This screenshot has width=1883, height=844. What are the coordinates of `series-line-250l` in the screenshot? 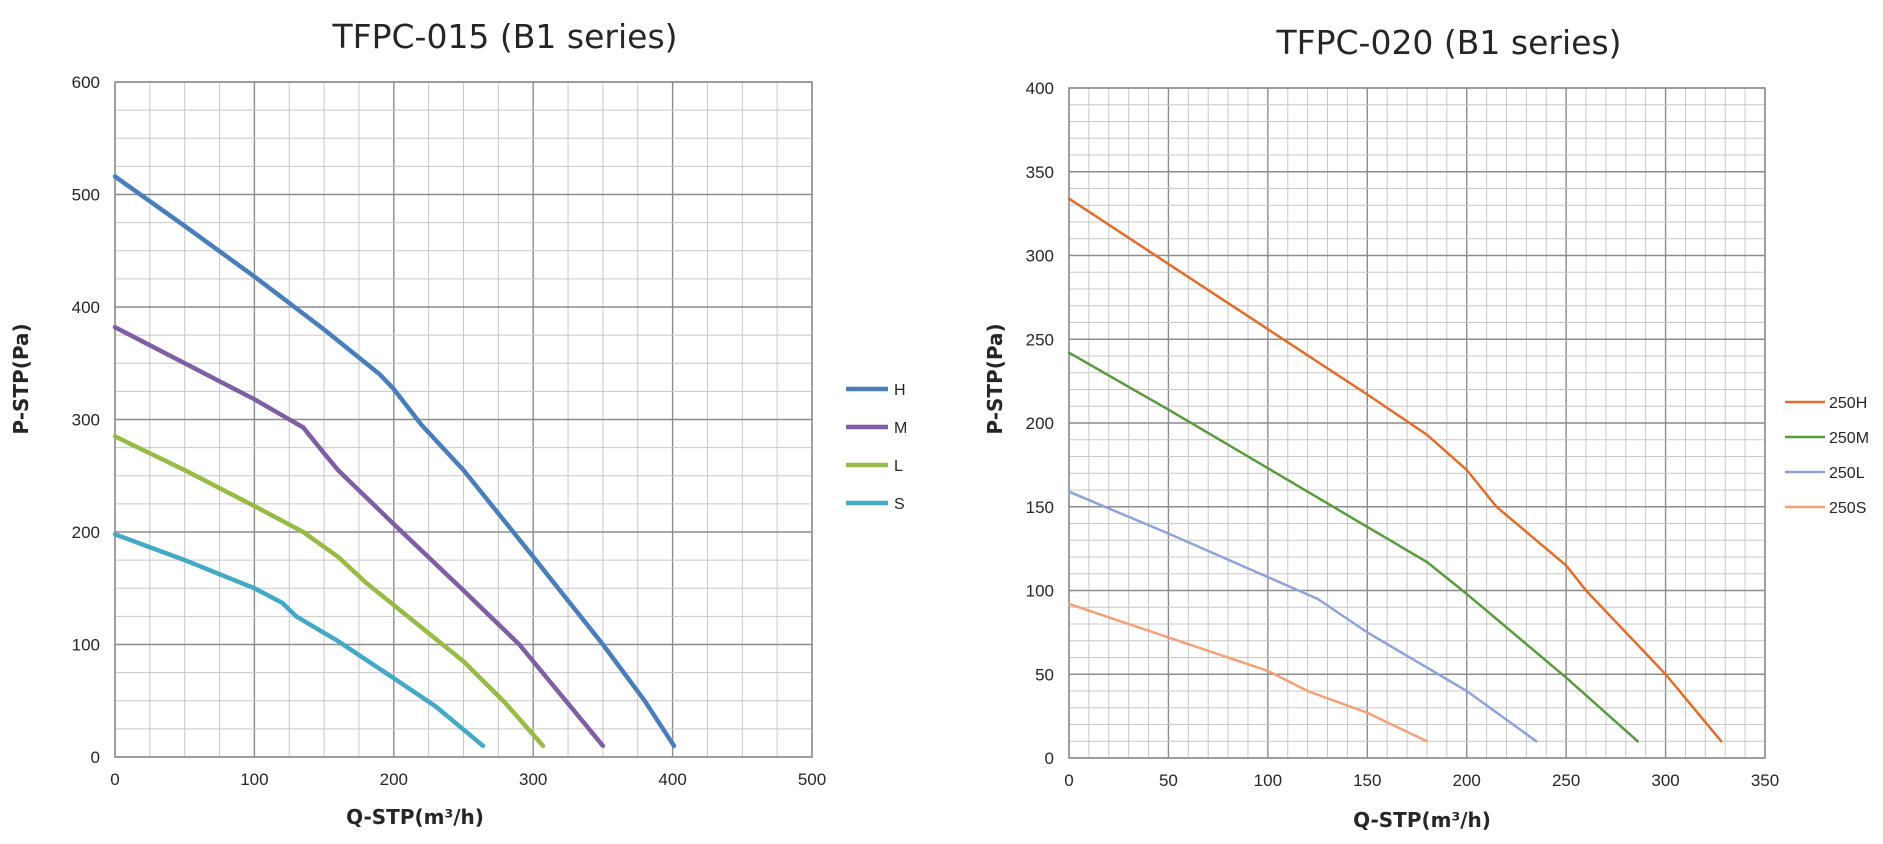 It's located at (1302, 616).